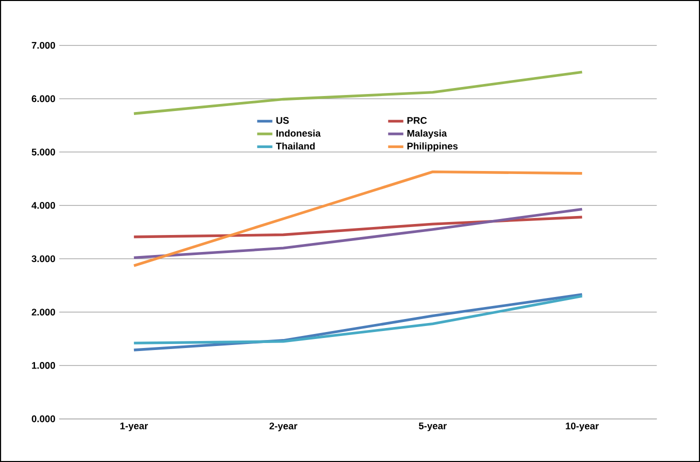  What do you see at coordinates (417, 120) in the screenshot?
I see `legend-label: PRC` at bounding box center [417, 120].